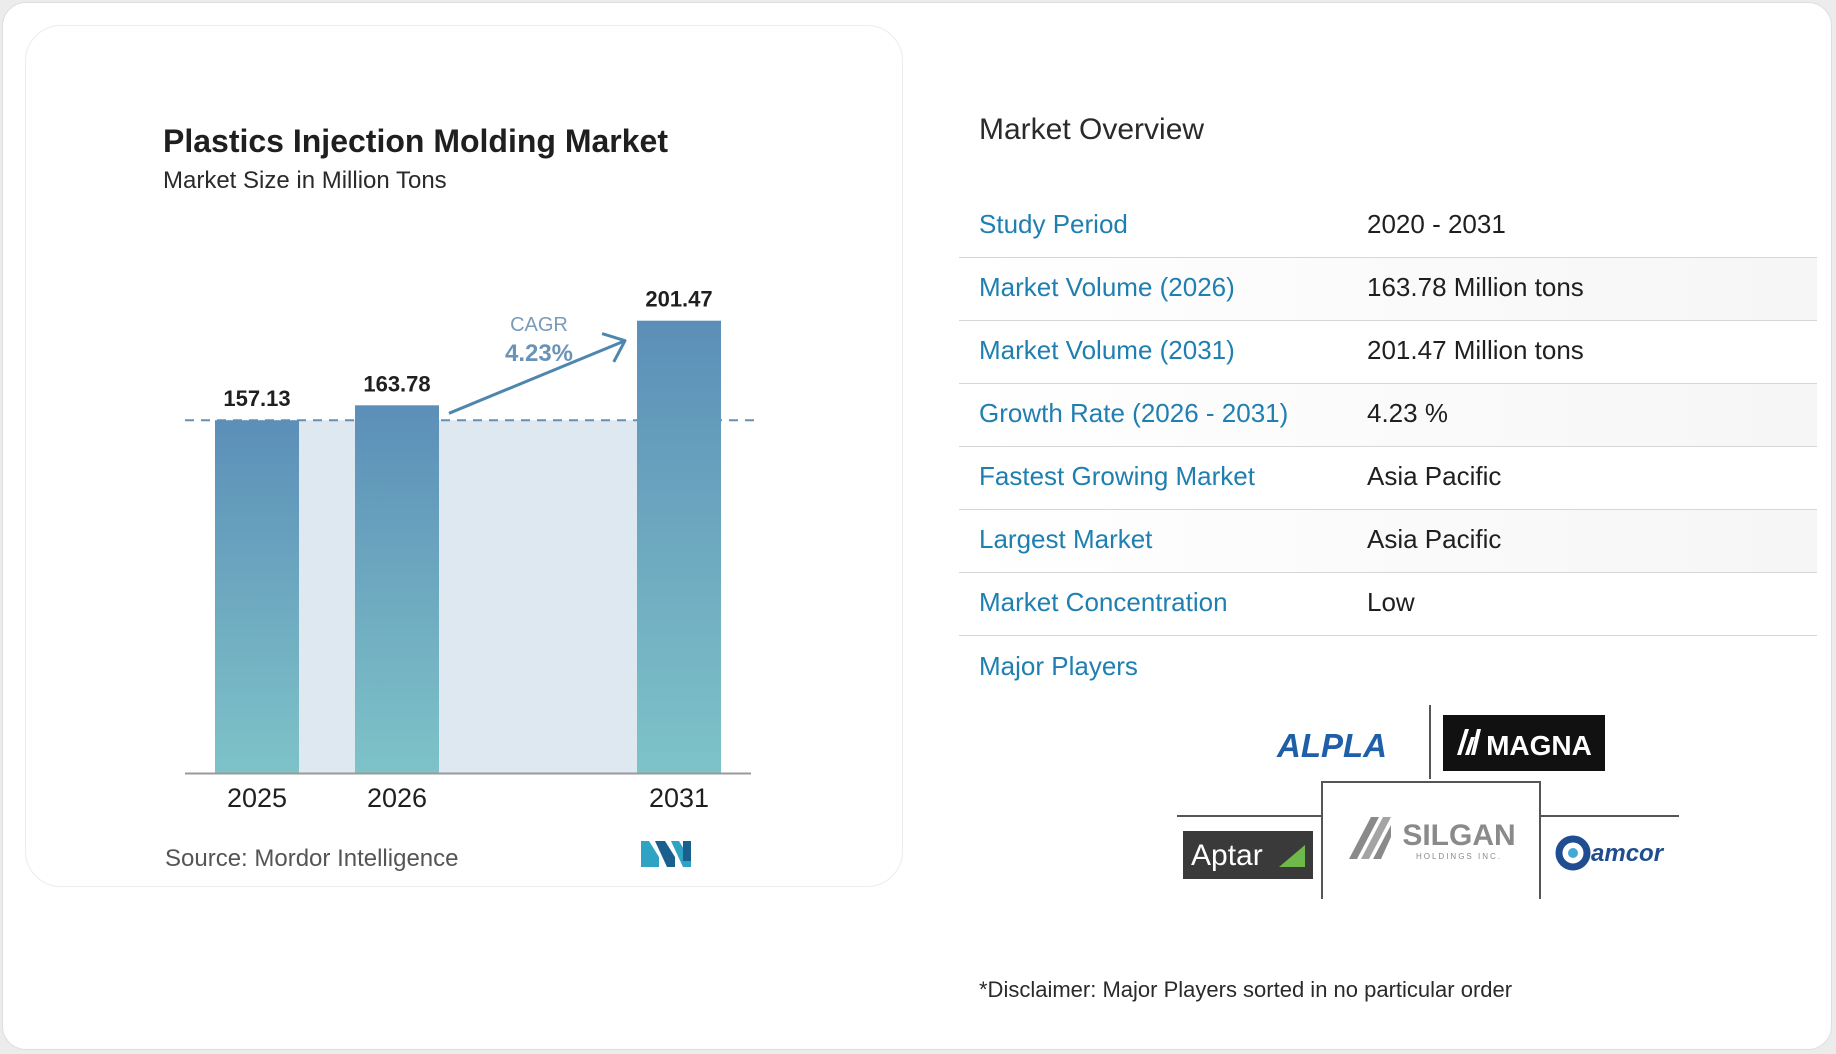  What do you see at coordinates (1117, 476) in the screenshot?
I see `overview-label: Fastest Growing Market` at bounding box center [1117, 476].